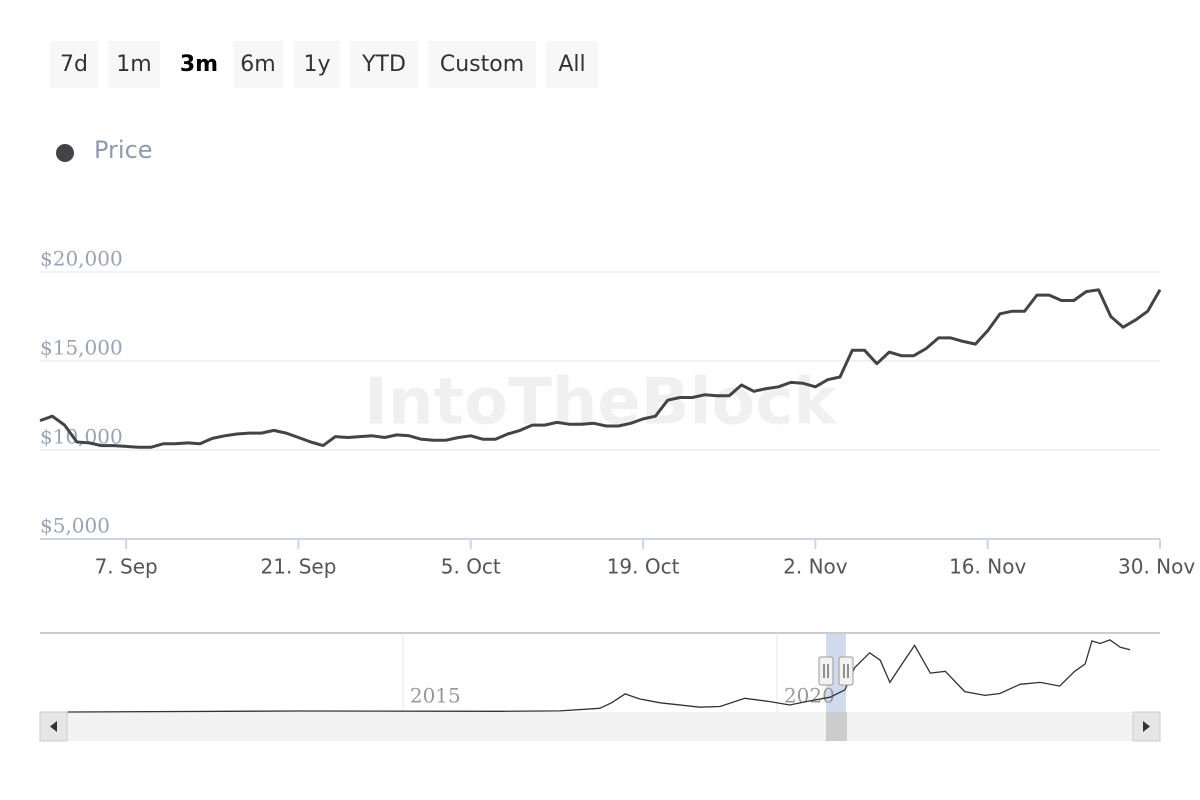  What do you see at coordinates (599, 676) in the screenshot?
I see `navigator-line` at bounding box center [599, 676].